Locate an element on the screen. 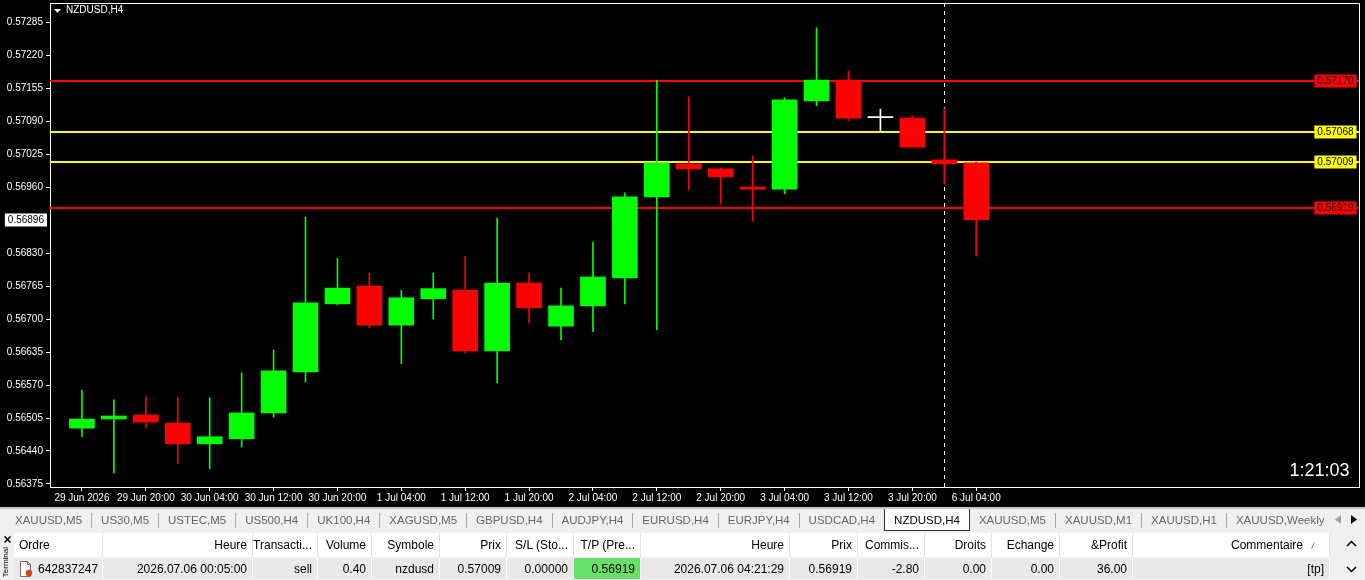 This screenshot has width=1365, height=580. x-tick-label: 2 Jul 12:00 is located at coordinates (657, 497).